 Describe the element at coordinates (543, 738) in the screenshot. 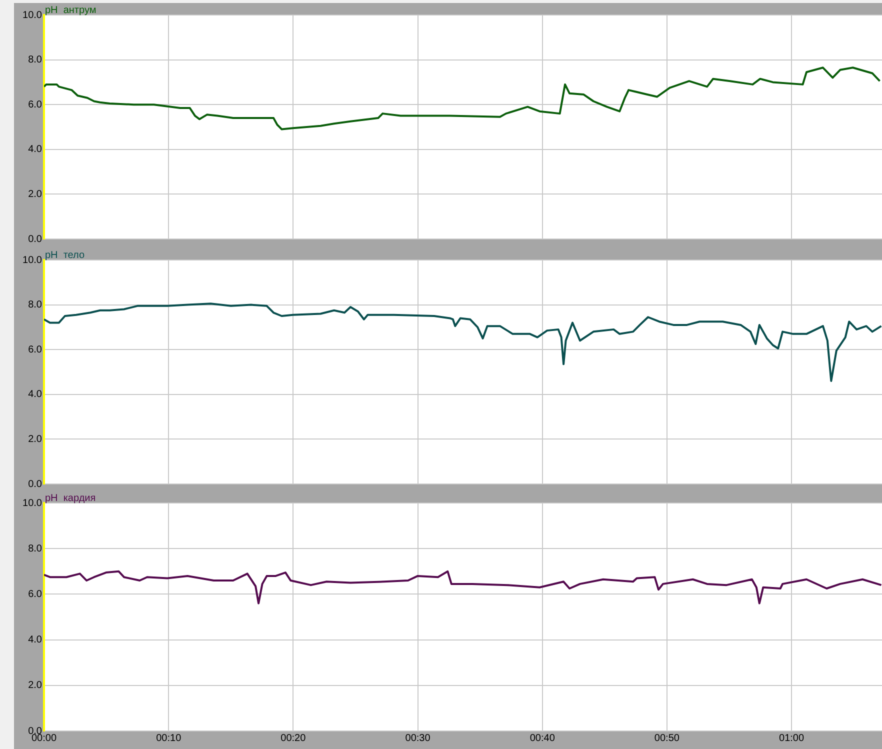

I see `x-tick-label: 00:40` at that location.